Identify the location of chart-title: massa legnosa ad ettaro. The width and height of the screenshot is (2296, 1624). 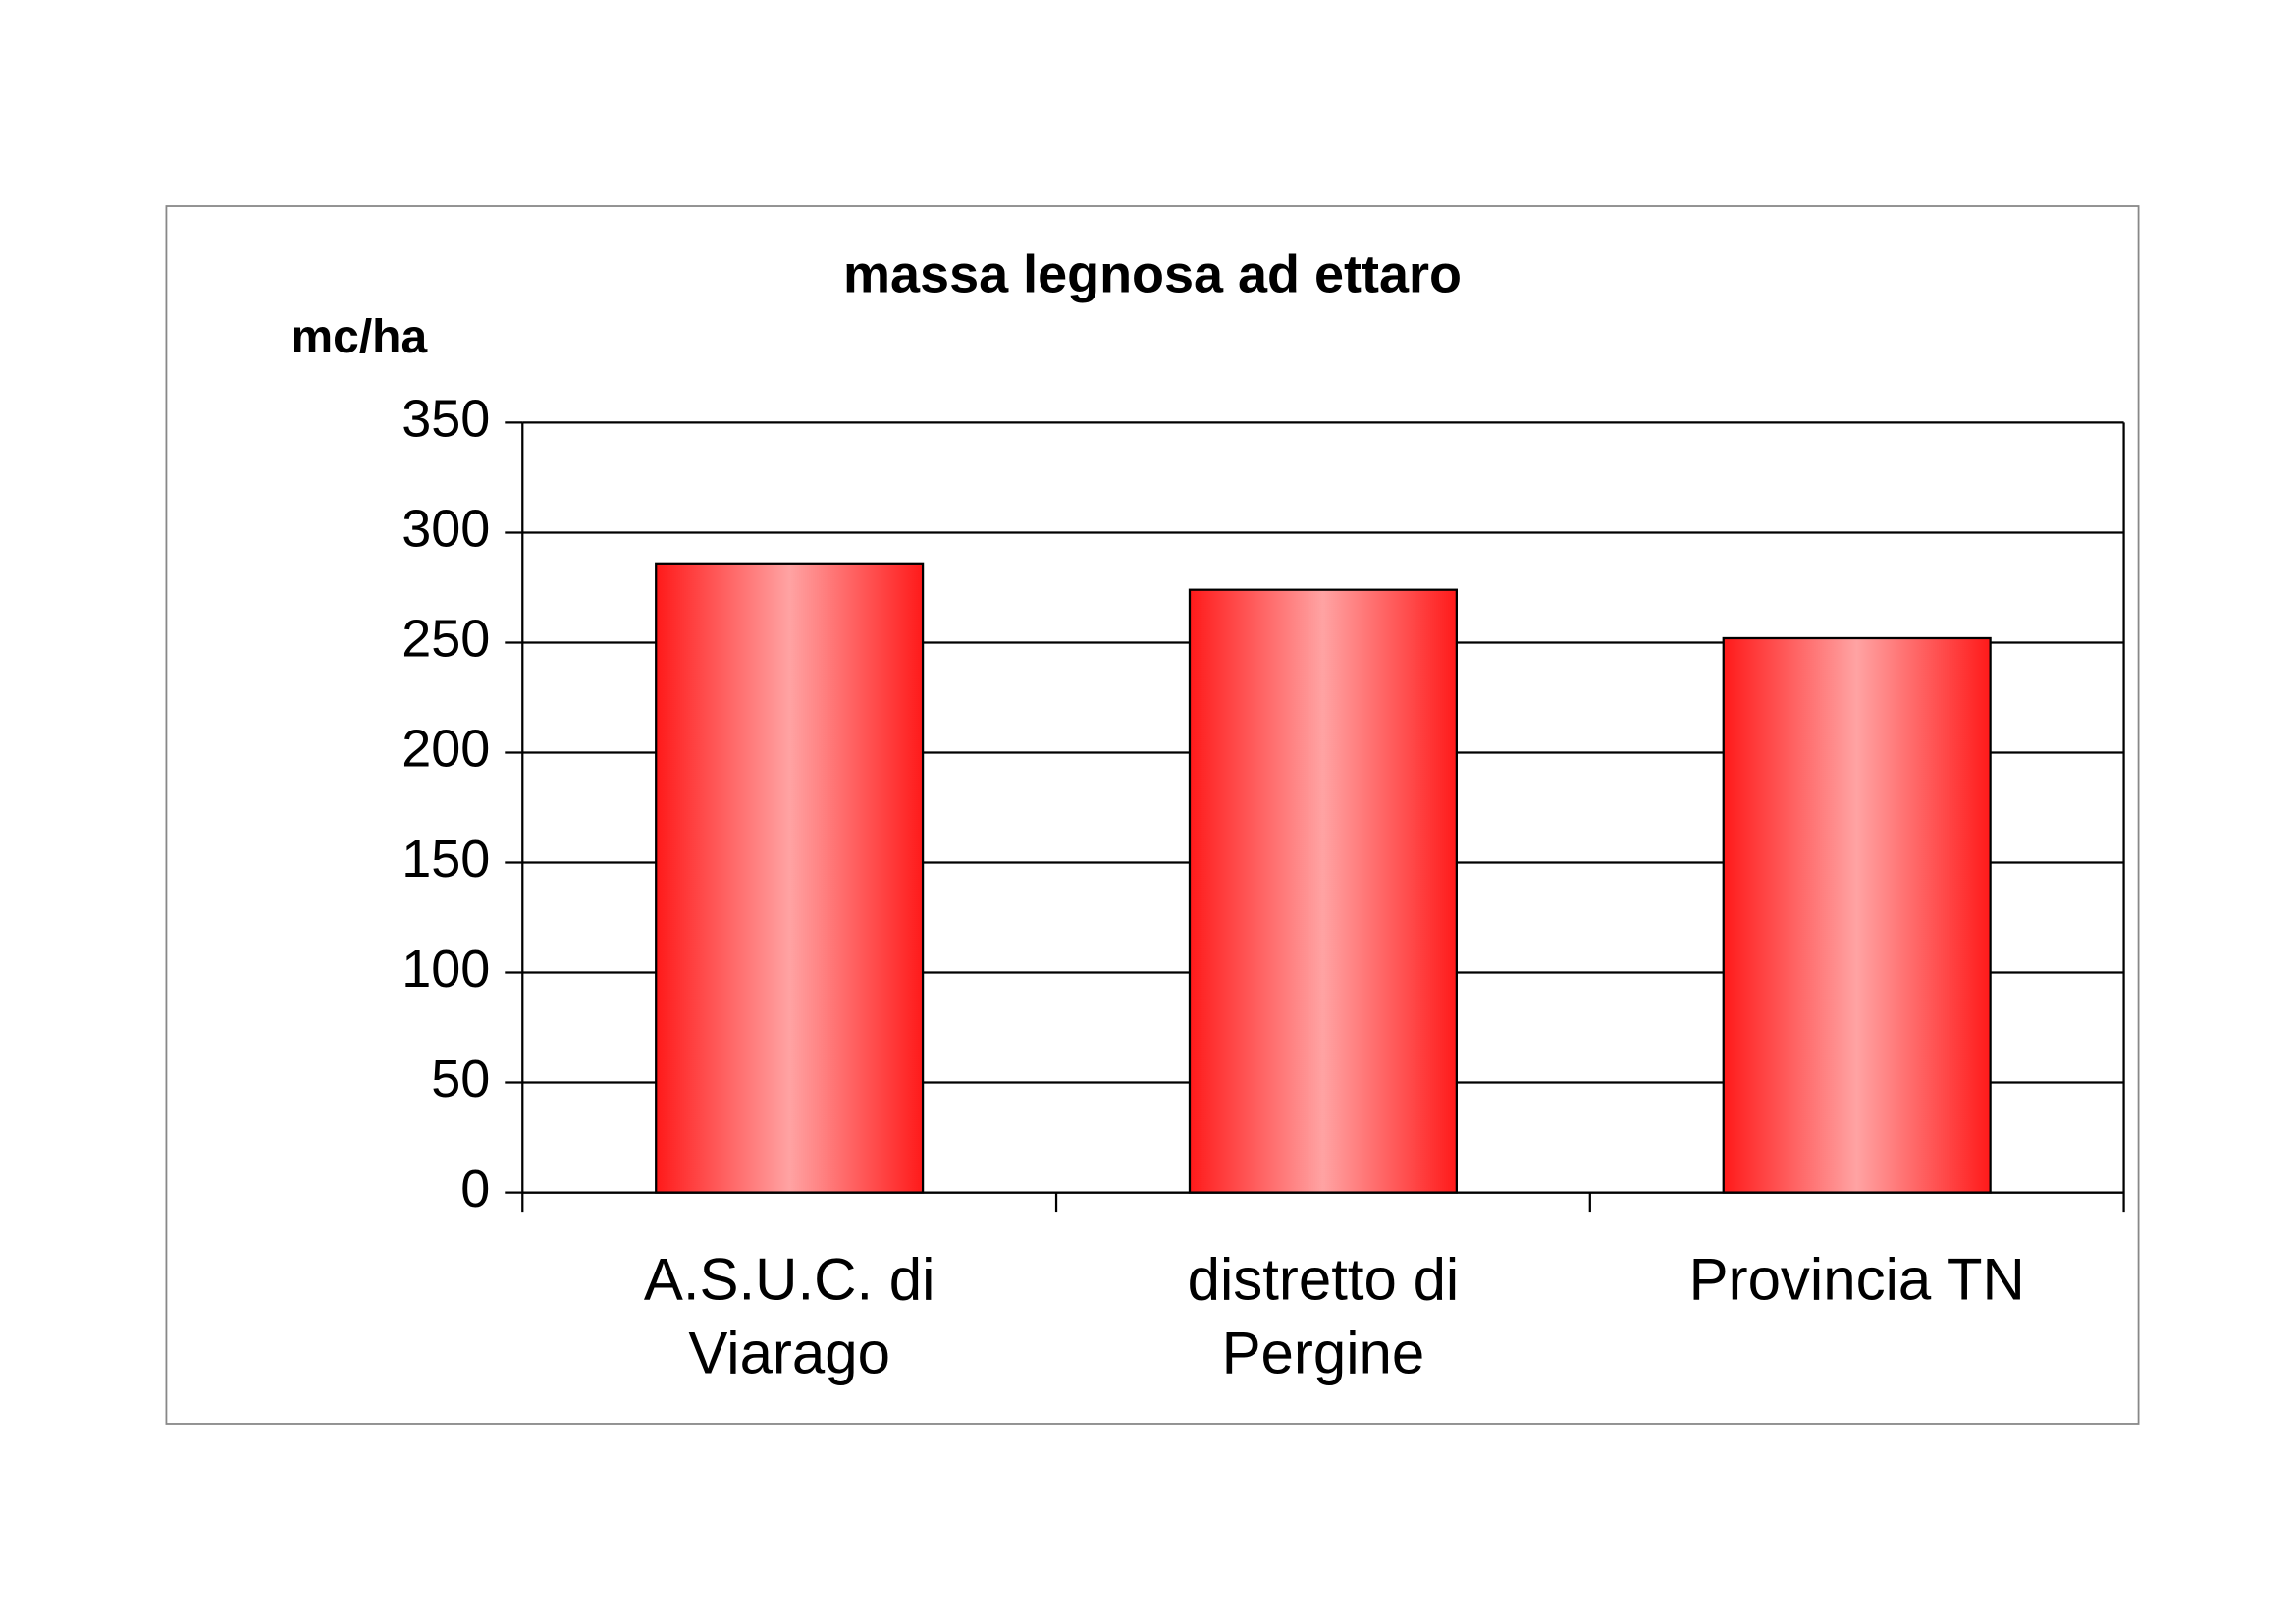
(1152, 274).